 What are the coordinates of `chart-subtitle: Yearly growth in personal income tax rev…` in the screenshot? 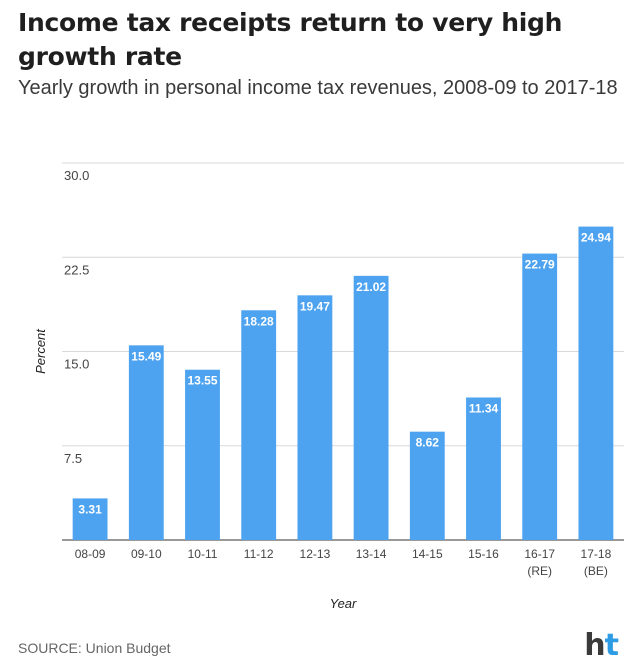 It's located at (318, 88).